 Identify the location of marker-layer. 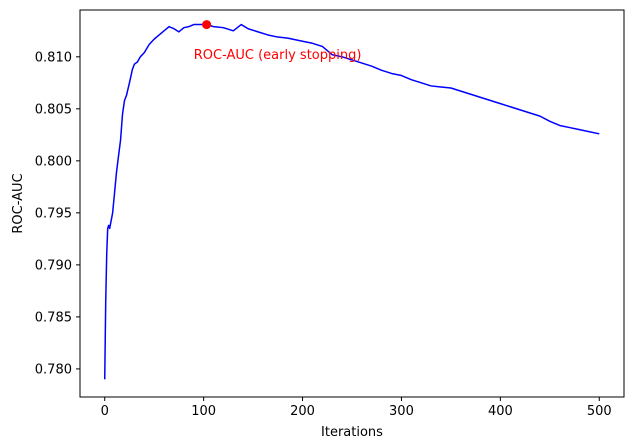
(207, 25).